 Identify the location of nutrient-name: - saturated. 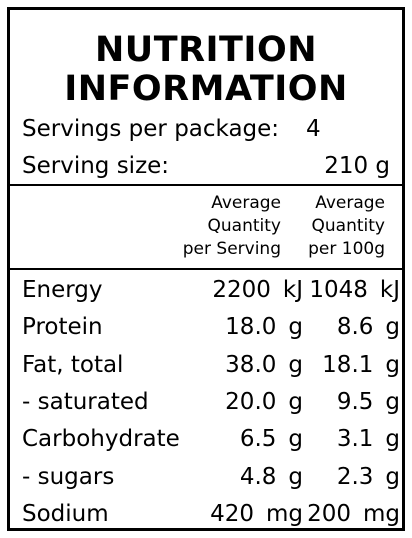
(85, 401).